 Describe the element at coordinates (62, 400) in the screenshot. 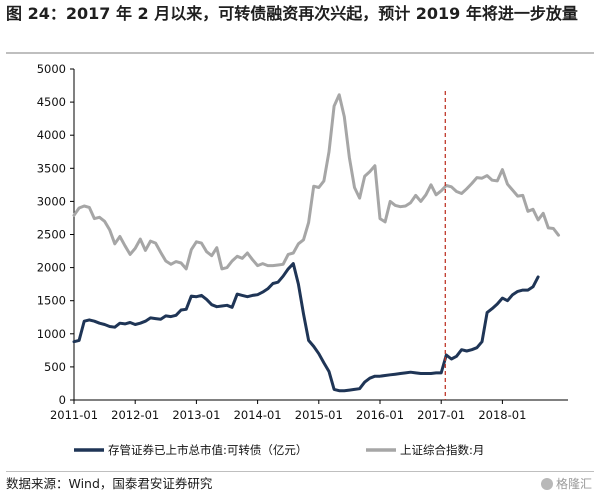

I see `y-tick-label: 0` at that location.